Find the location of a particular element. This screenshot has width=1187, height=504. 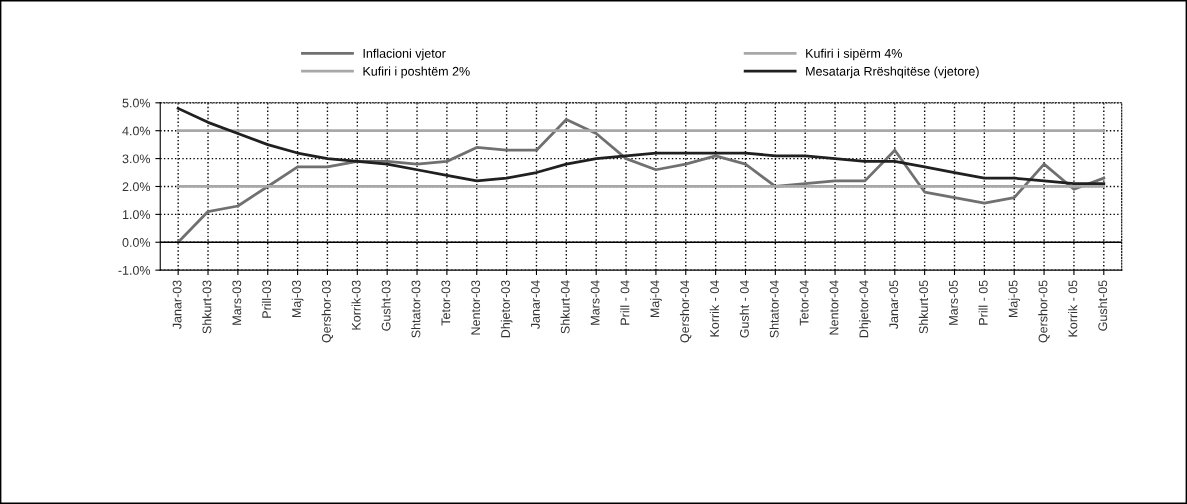

y-tick-label: 5.0% is located at coordinates (136, 103).